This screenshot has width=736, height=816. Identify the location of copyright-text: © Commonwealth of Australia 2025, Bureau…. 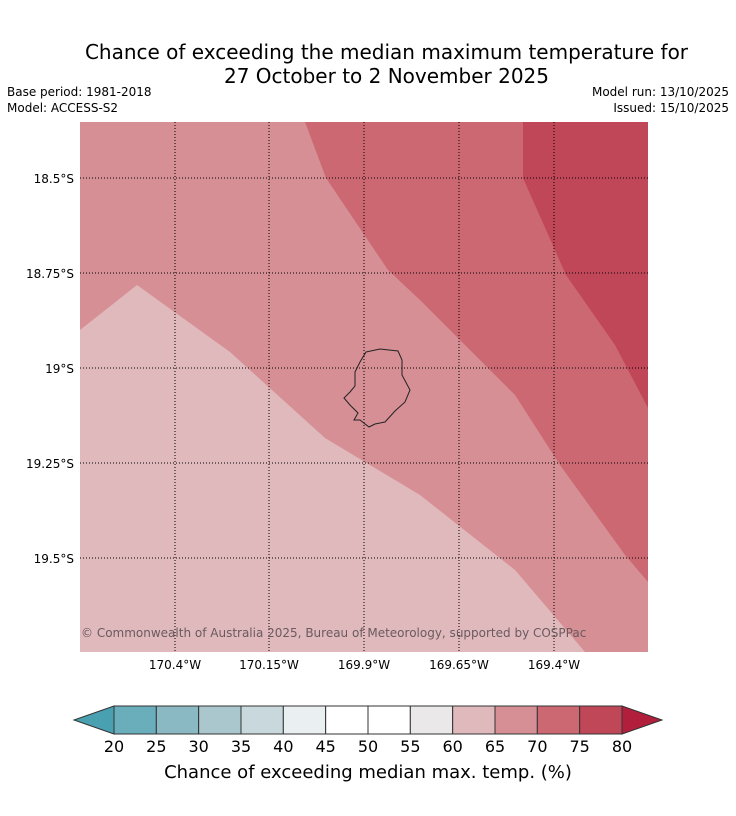
(334, 633).